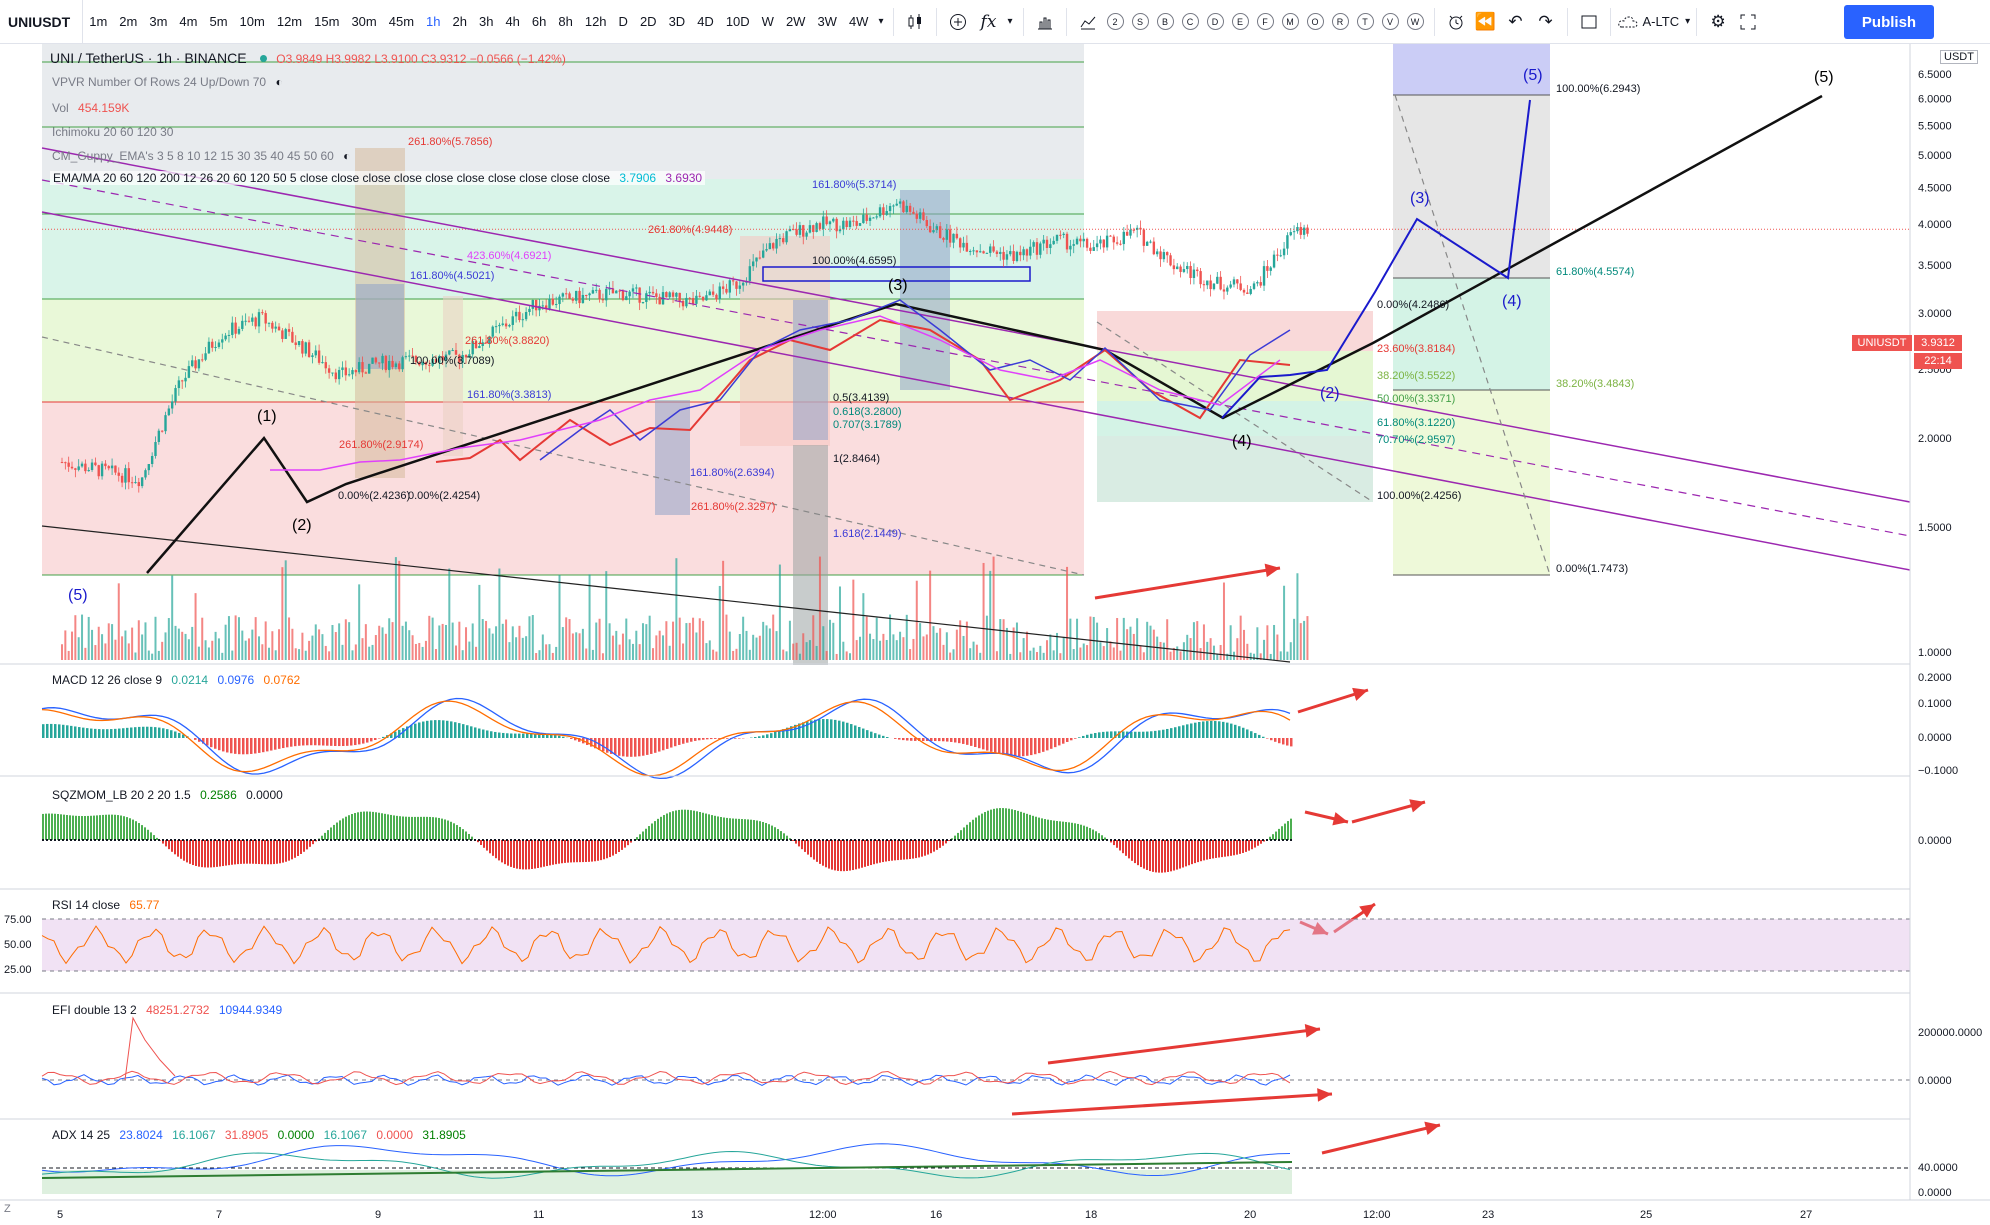 The width and height of the screenshot is (1990, 1225). What do you see at coordinates (1365, 21) in the screenshot?
I see `study-shortcut-t: T` at bounding box center [1365, 21].